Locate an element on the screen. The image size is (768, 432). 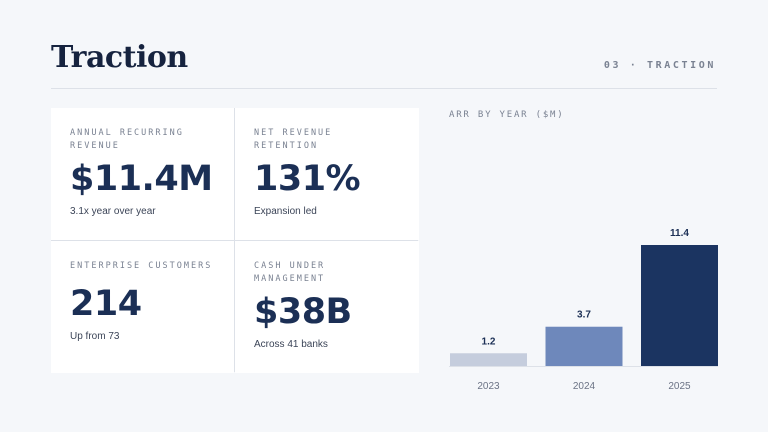
x-tick-label: 2023 is located at coordinates (488, 386).